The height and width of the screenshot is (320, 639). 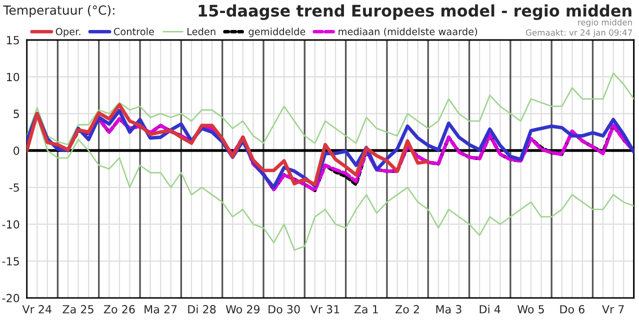 I want to click on text: Gemaakt: vr 24 jan 09:47, so click(x=579, y=33).